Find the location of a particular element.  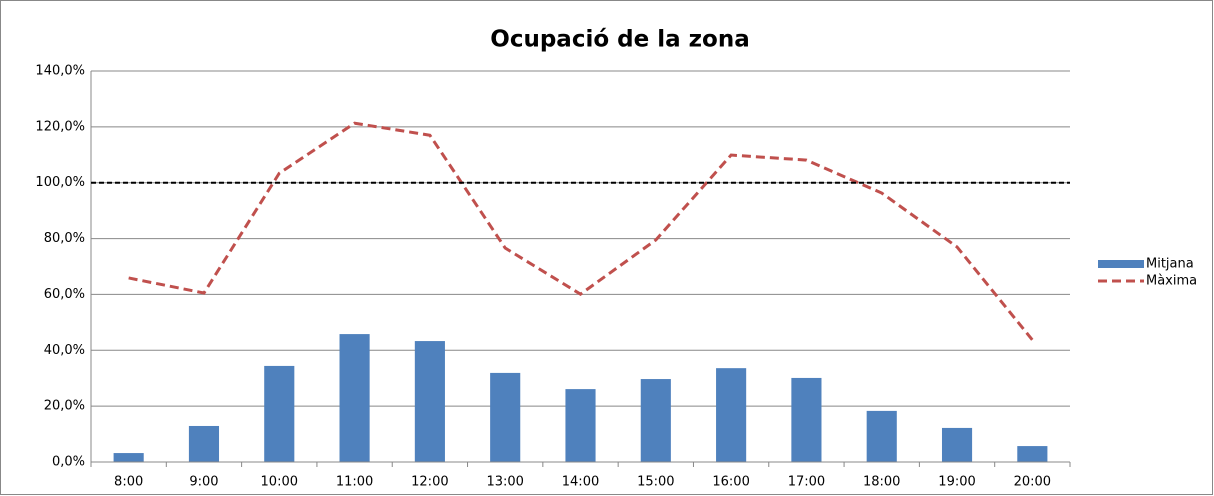

x-tick-label: 15:00 is located at coordinates (655, 482).